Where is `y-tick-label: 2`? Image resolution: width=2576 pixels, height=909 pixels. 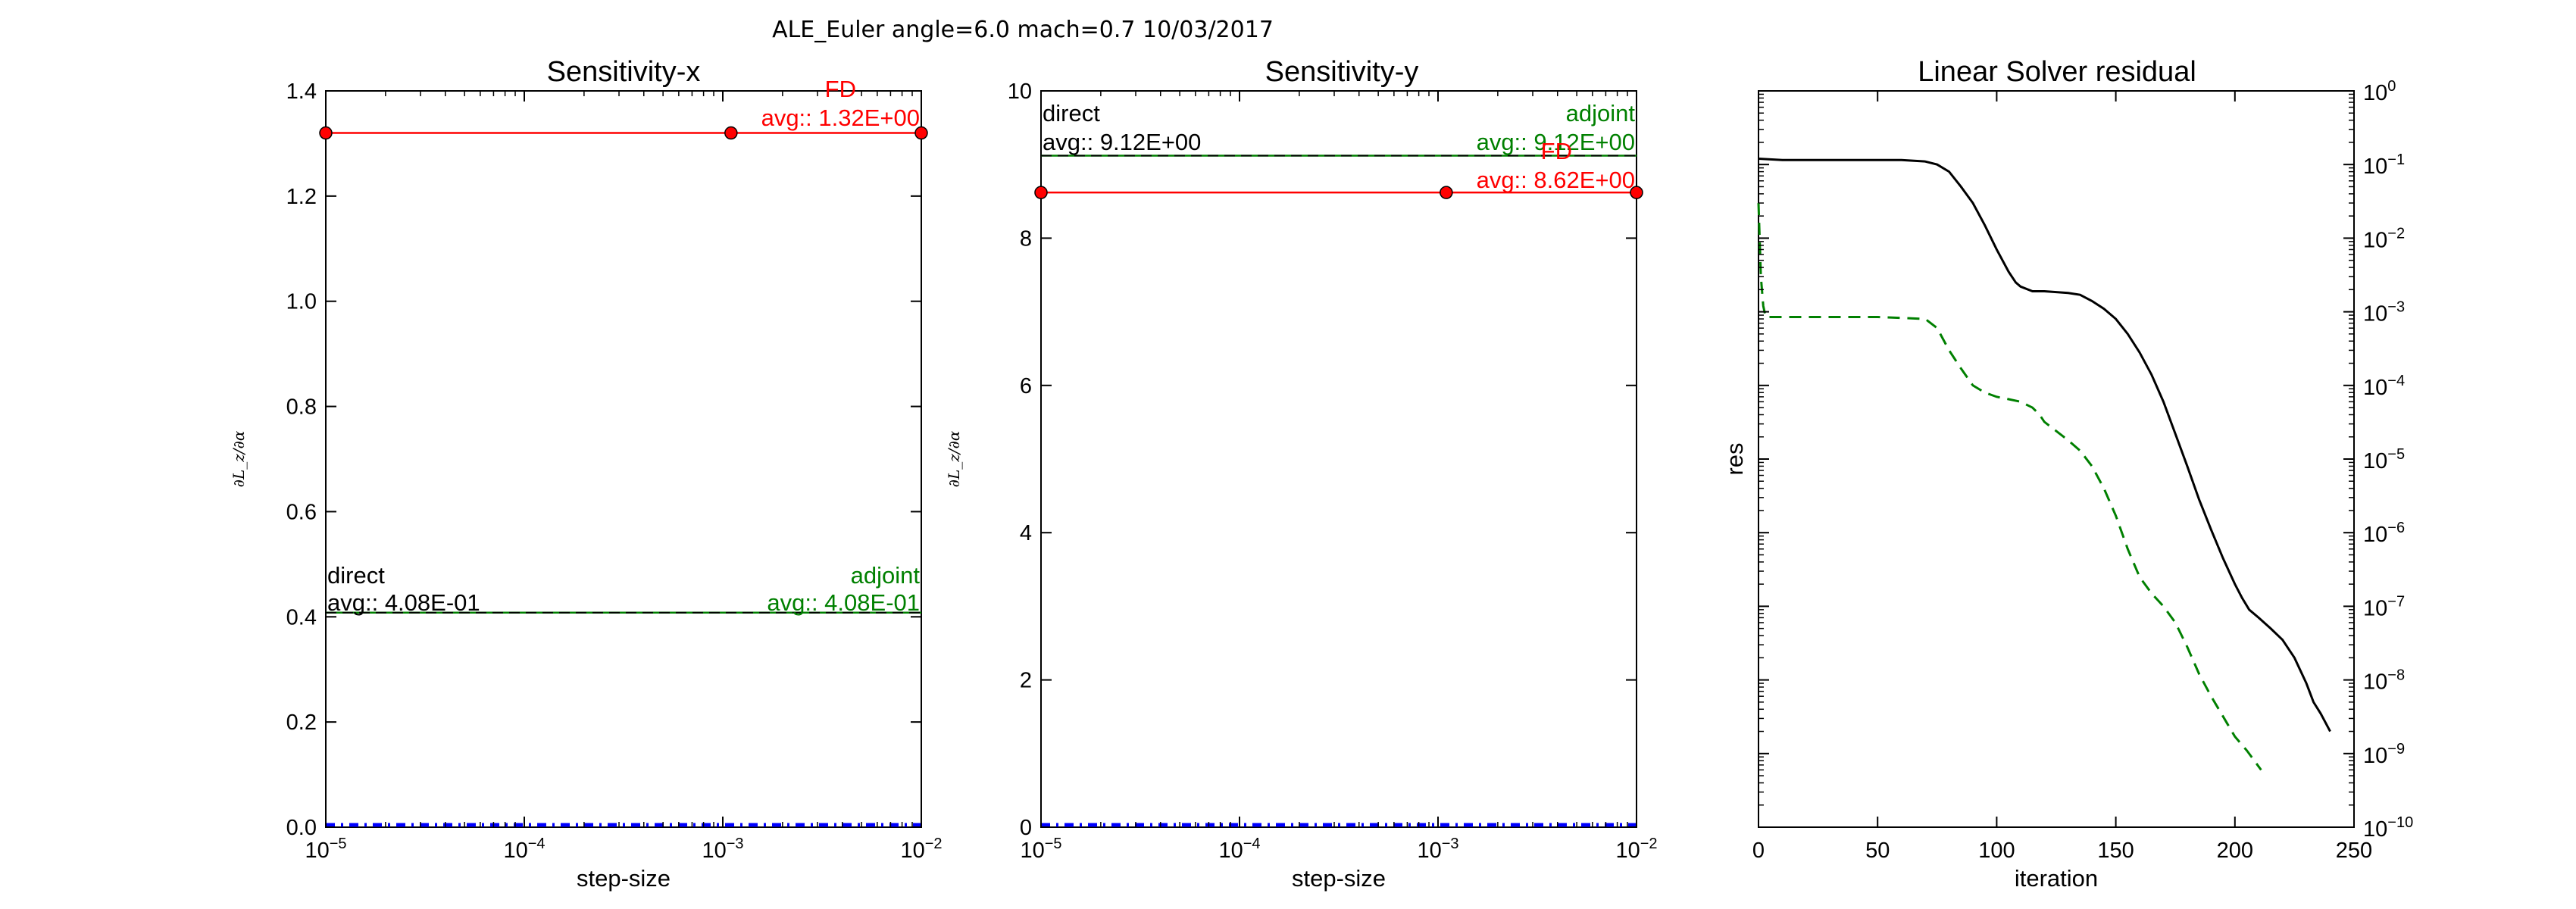
y-tick-label: 2 is located at coordinates (1026, 681).